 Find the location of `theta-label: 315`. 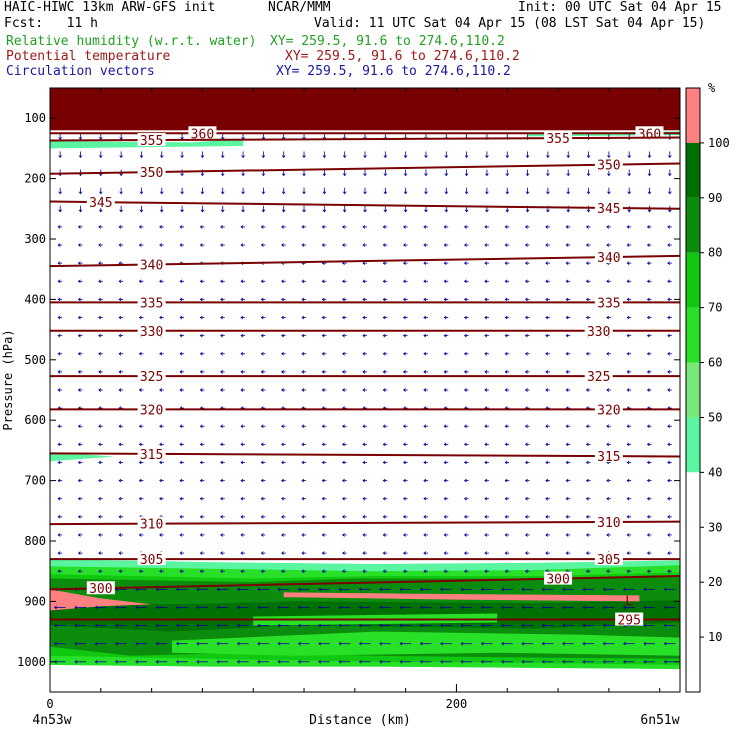

theta-label: 315 is located at coordinates (151, 455).